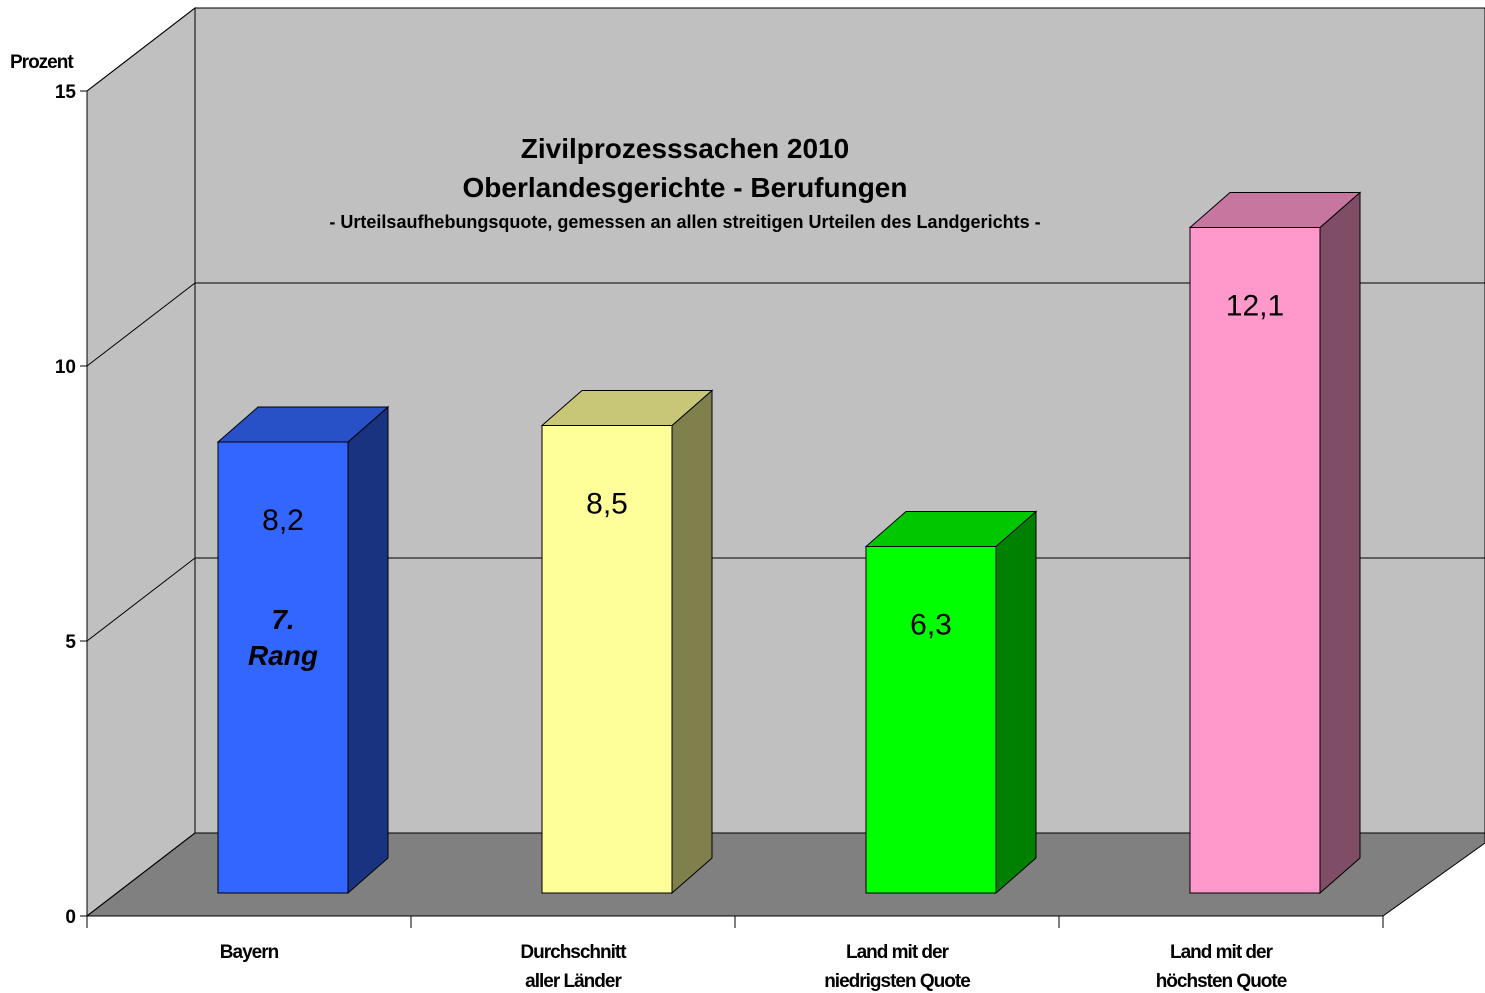 The image size is (1485, 993). Describe the element at coordinates (65, 367) in the screenshot. I see `y-tick-label: 10` at that location.